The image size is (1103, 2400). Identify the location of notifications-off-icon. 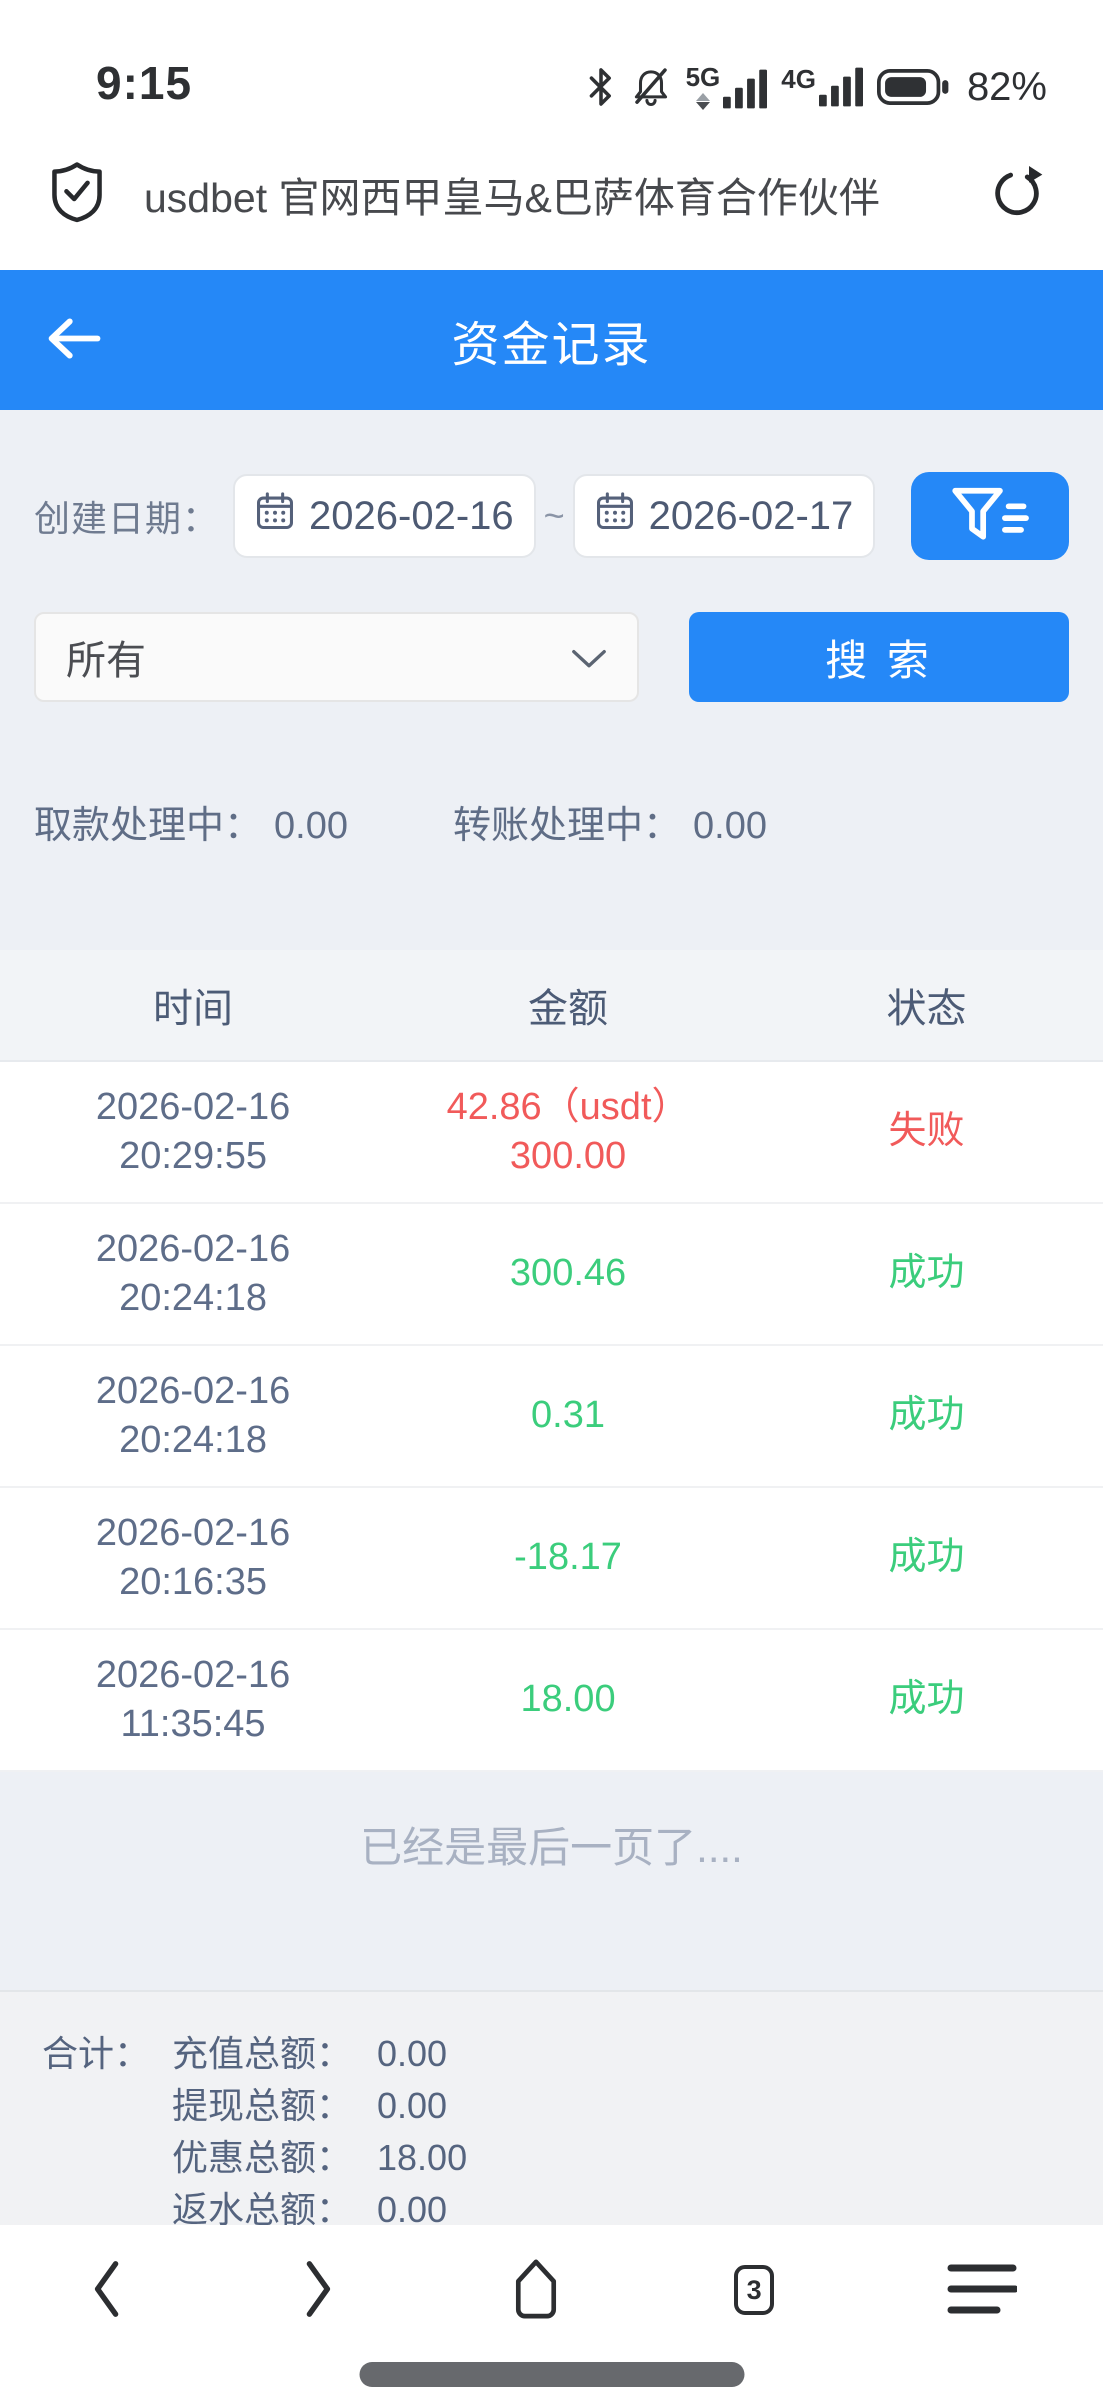
(651, 87).